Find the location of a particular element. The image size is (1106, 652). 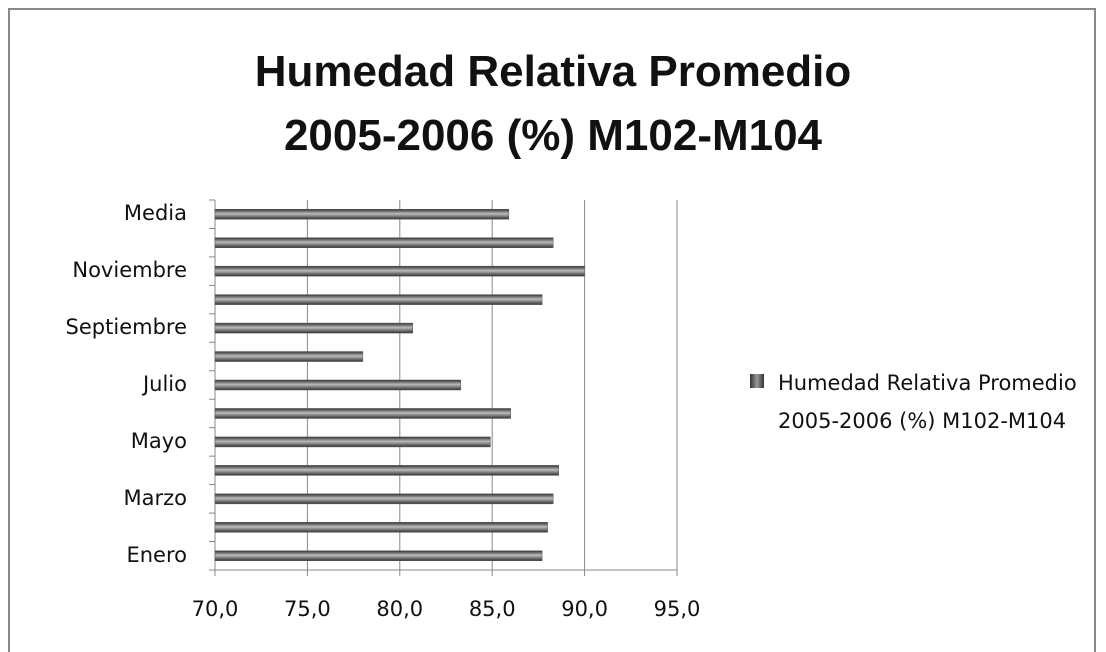

y-tick-label: Media is located at coordinates (155, 213).